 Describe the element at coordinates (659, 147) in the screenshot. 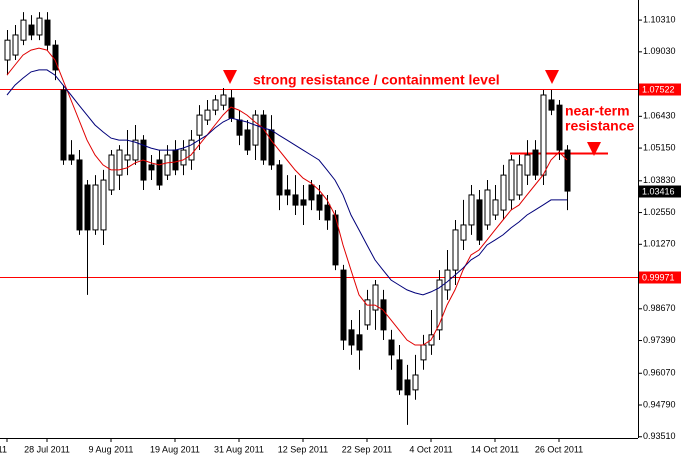

I see `y-tick-label: 1.05150` at that location.